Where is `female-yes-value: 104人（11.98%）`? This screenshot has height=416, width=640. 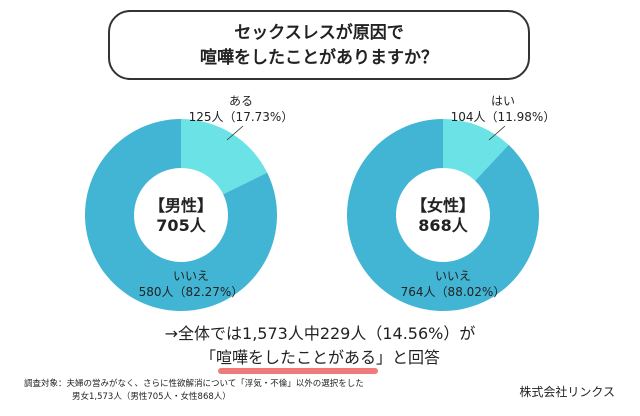 female-yes-value: 104人（11.98%） is located at coordinates (503, 117).